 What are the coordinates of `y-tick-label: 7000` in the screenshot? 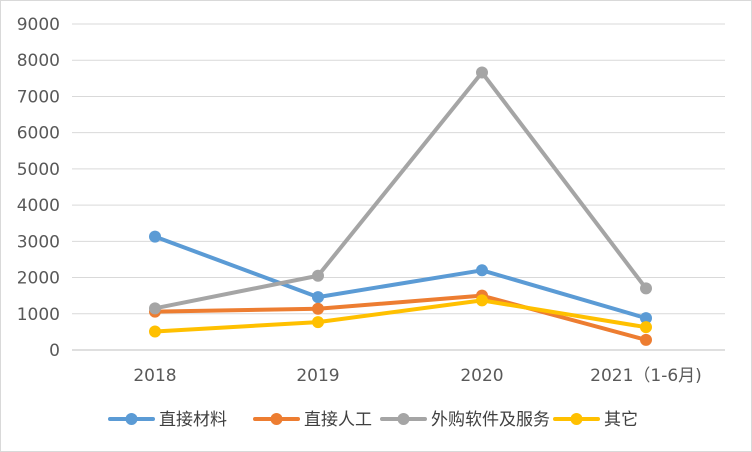 It's located at (38, 97).